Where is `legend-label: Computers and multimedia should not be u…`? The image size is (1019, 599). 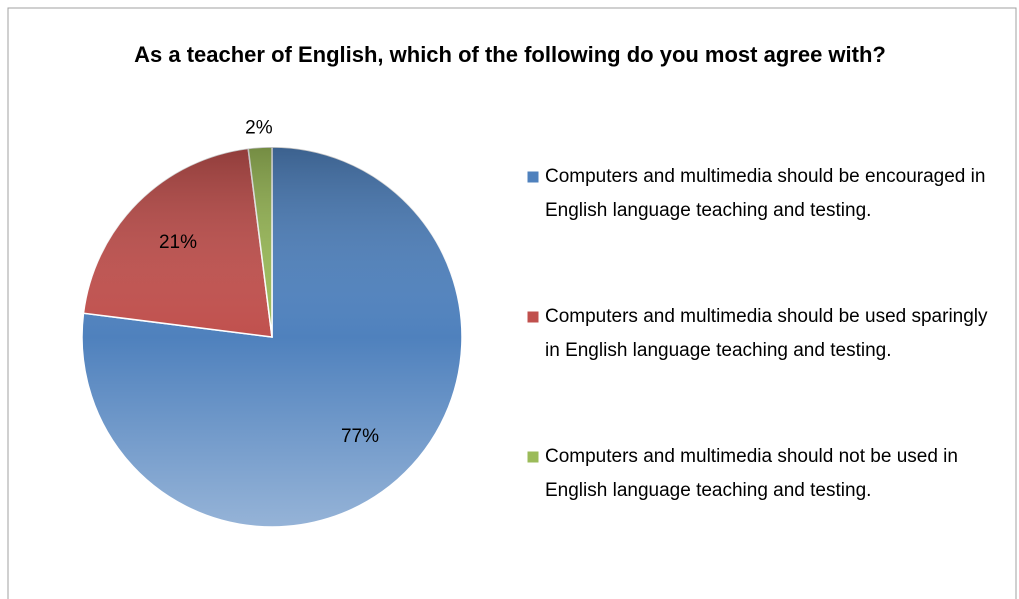 legend-label: Computers and multimedia should not be u… is located at coordinates (751, 473).